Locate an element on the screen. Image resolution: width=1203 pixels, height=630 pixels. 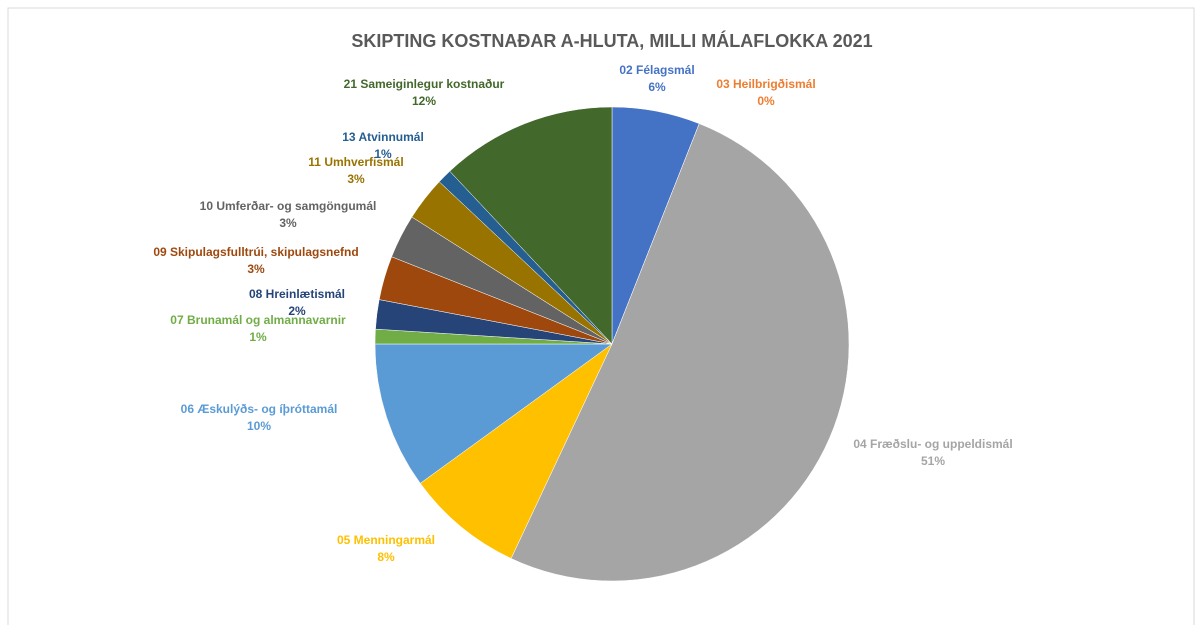
slice-value: 6% is located at coordinates (657, 87).